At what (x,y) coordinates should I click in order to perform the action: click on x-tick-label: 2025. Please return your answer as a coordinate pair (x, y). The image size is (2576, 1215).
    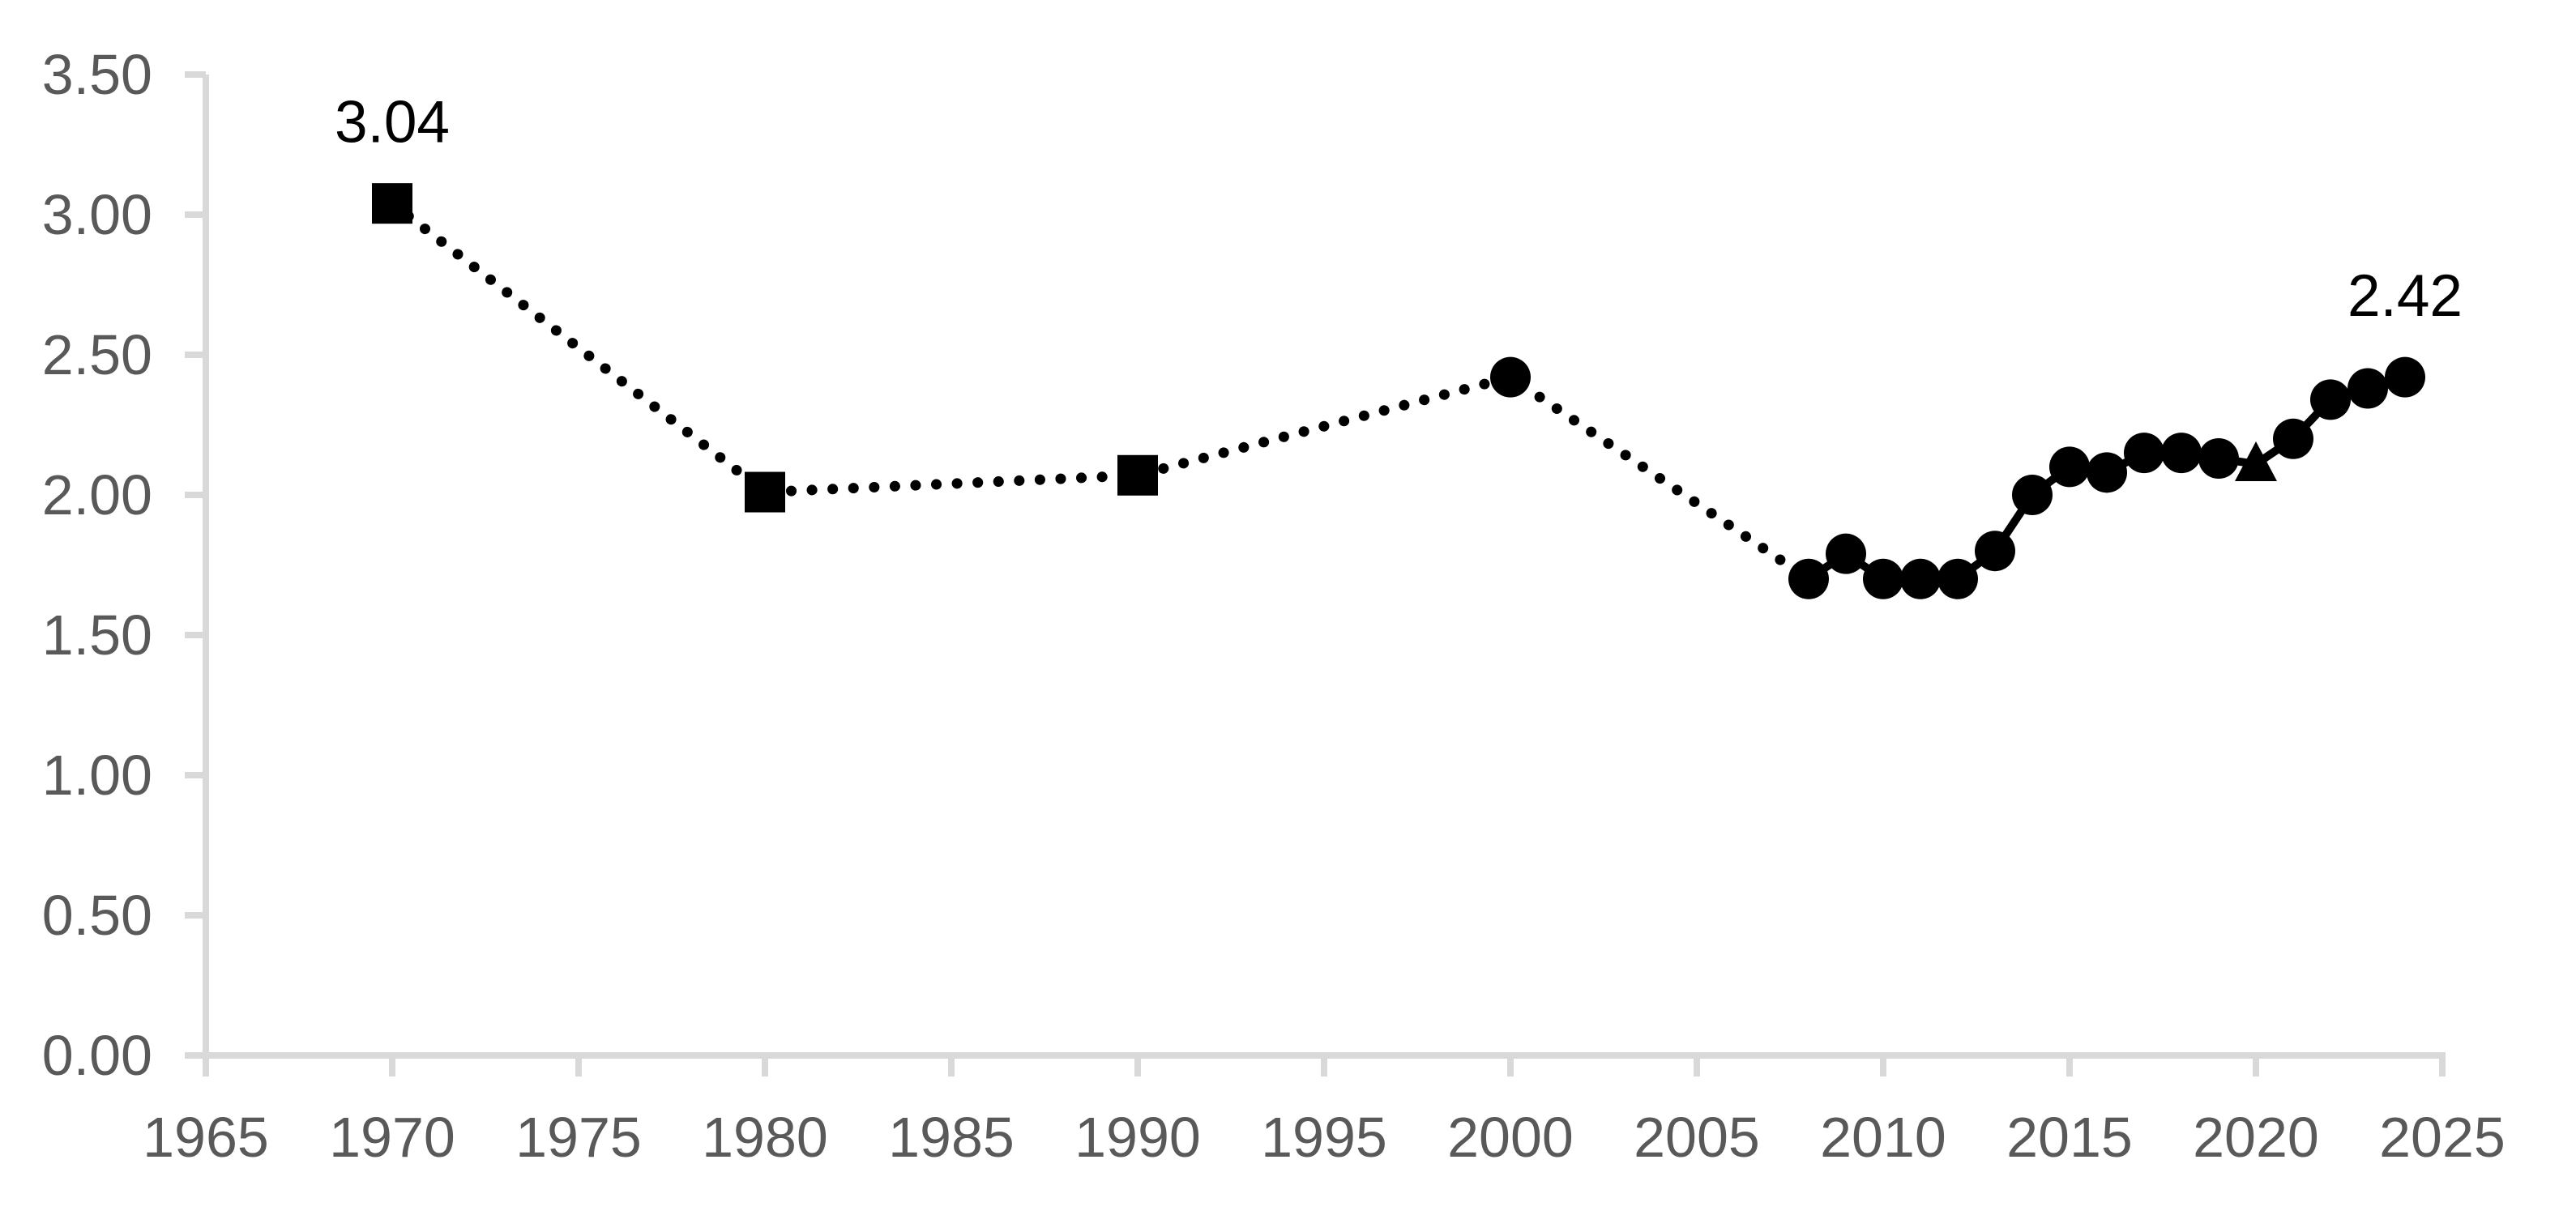
    Looking at the image, I should click on (2442, 1137).